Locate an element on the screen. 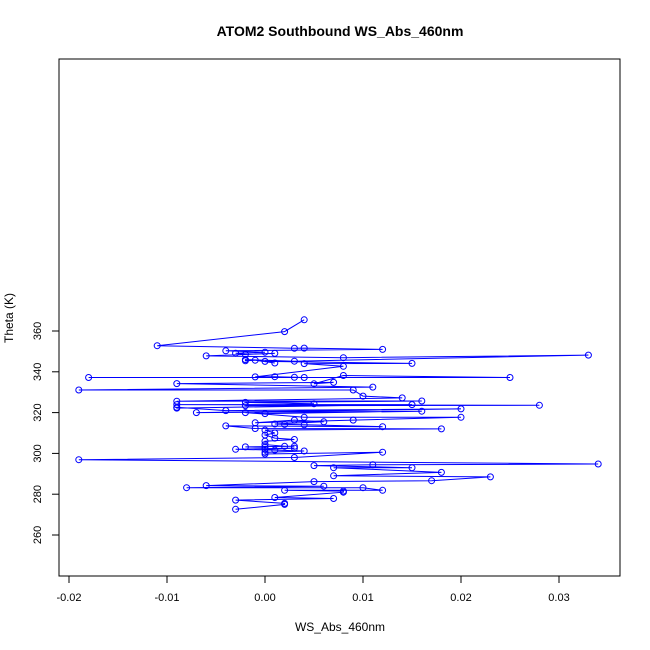  x-tick-label: -0.02 is located at coordinates (68, 598).